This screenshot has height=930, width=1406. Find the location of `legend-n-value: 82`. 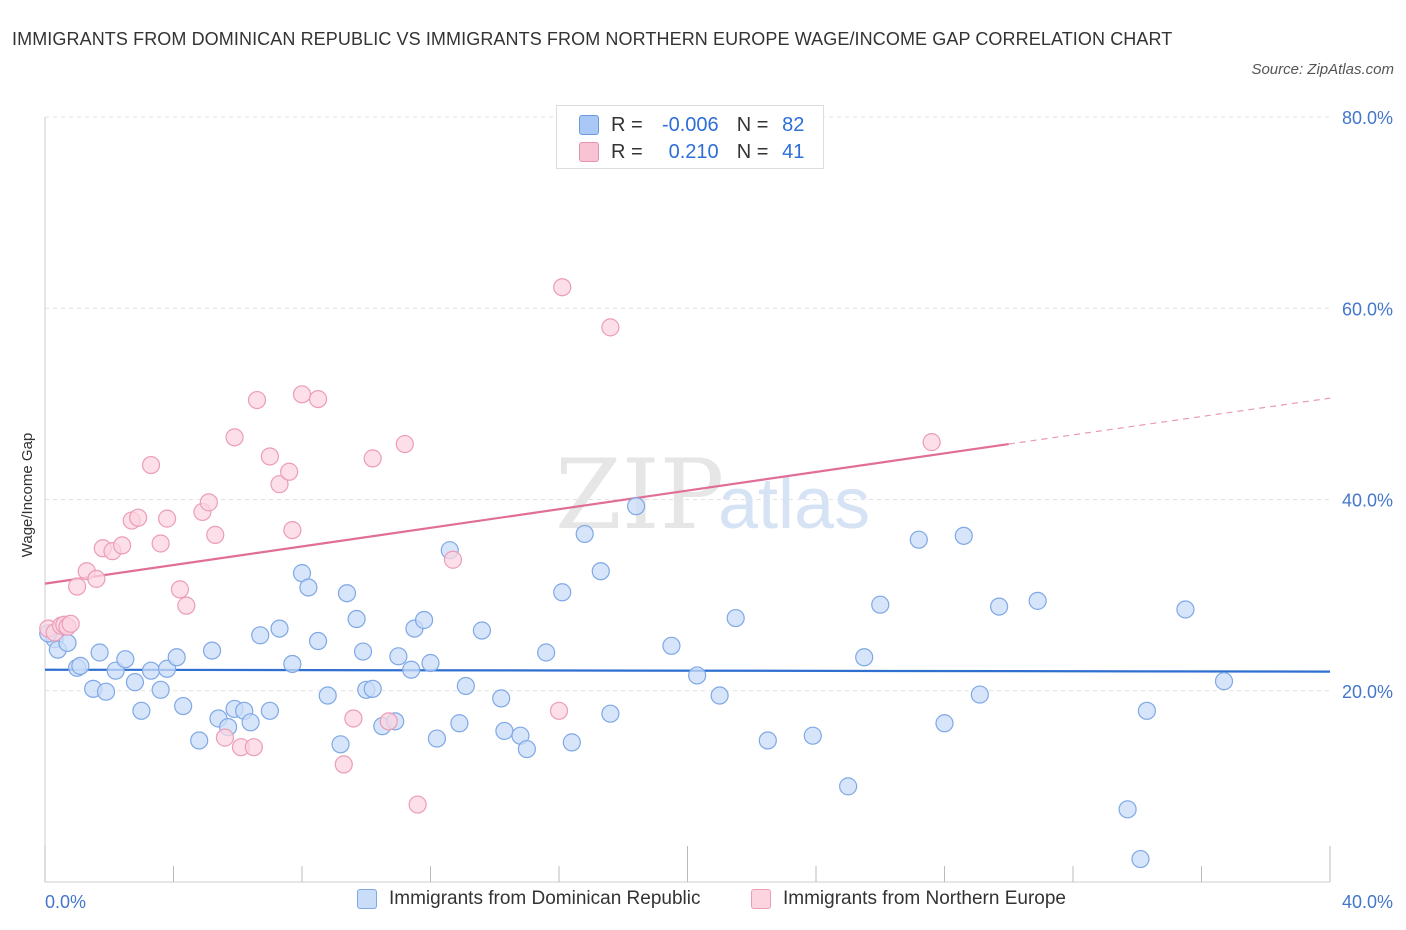

legend-n-value: 82 is located at coordinates (793, 124).